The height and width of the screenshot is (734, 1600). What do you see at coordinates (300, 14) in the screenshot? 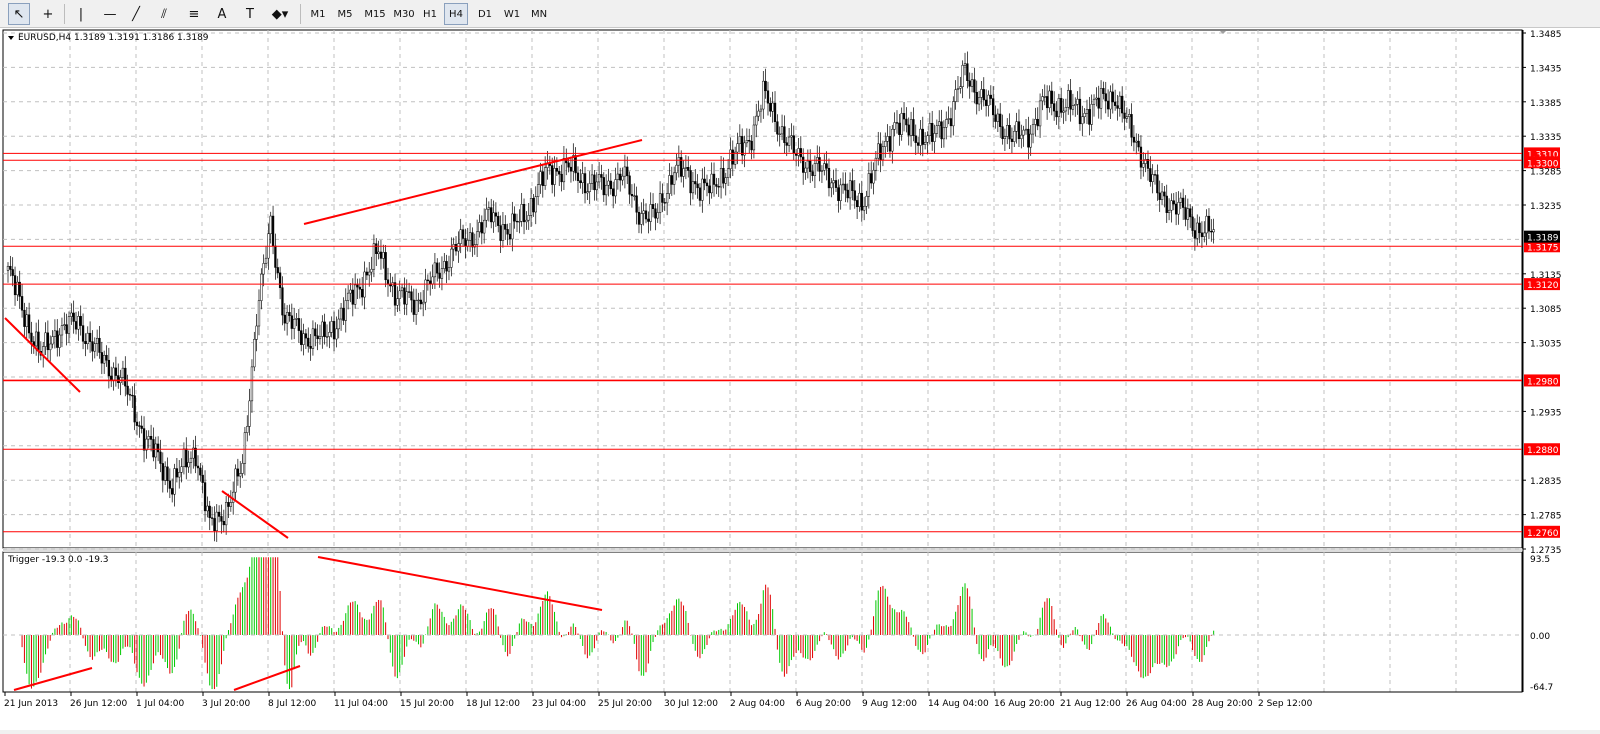
I see `toolbar-separator` at bounding box center [300, 14].